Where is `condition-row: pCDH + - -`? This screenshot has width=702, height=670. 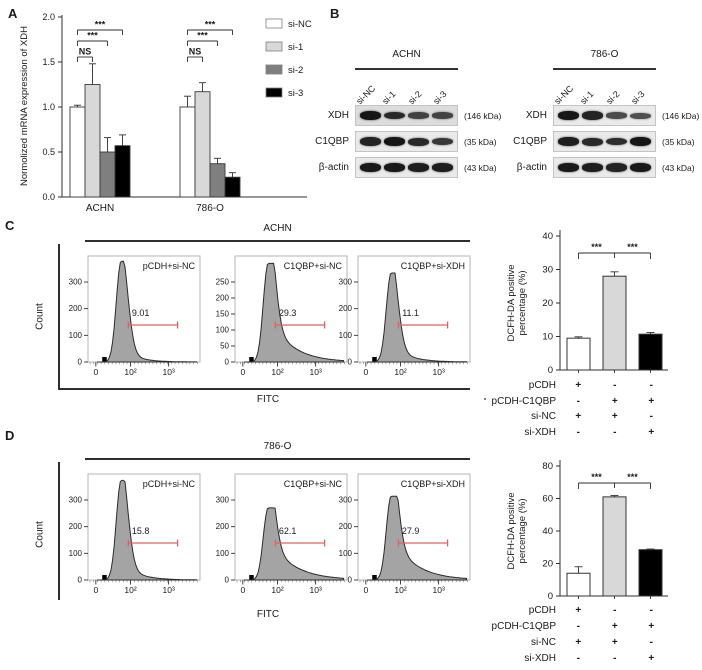 condition-row: pCDH + - - is located at coordinates (558, 610).